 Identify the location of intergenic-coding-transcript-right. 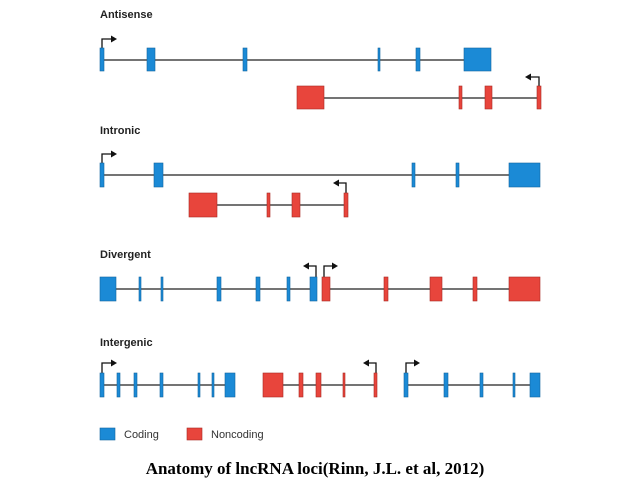
(472, 378).